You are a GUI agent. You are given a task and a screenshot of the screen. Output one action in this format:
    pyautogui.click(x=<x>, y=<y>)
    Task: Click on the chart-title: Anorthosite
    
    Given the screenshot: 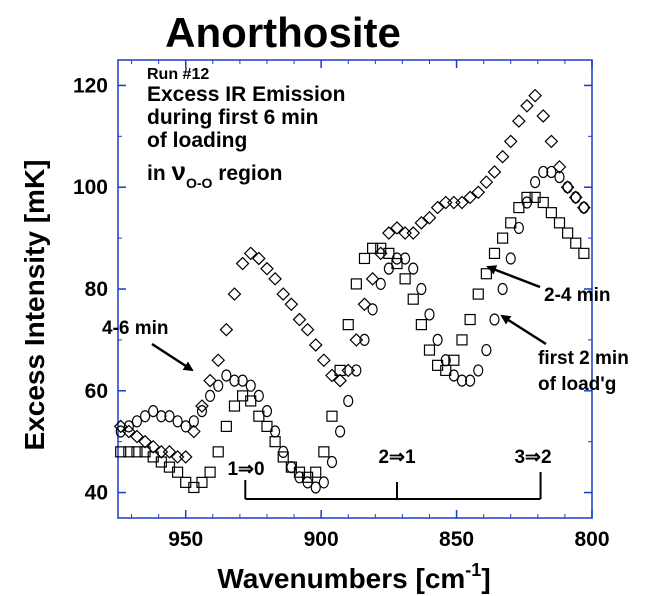 What is the action you would take?
    pyautogui.click(x=283, y=32)
    